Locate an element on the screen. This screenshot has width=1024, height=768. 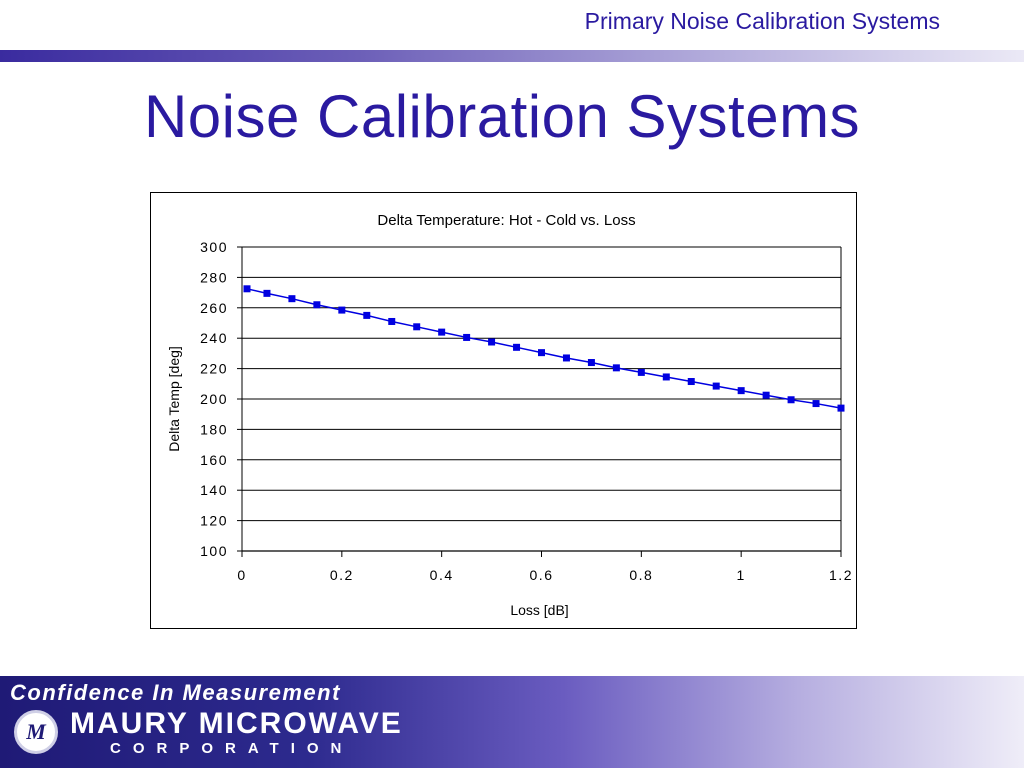
y-tick-label: 280 is located at coordinates (214, 277).